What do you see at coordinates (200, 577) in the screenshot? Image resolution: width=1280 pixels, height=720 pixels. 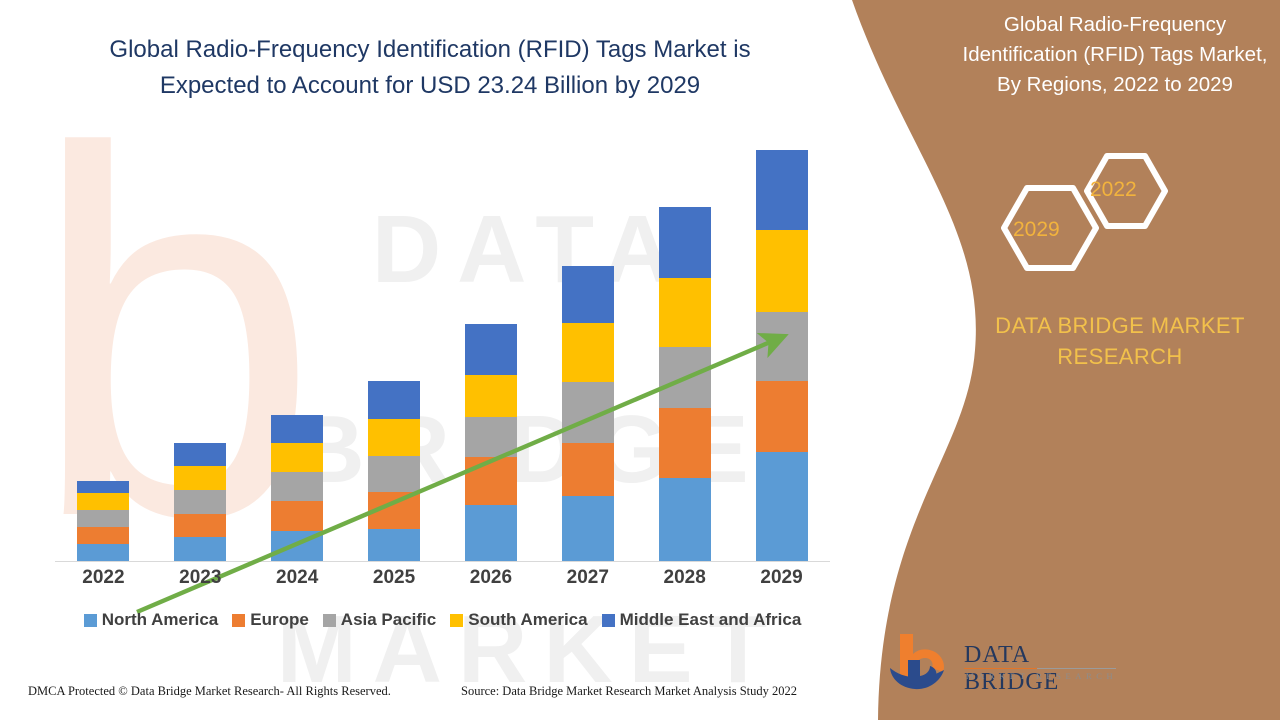 I see `x-axis-label: 2023` at bounding box center [200, 577].